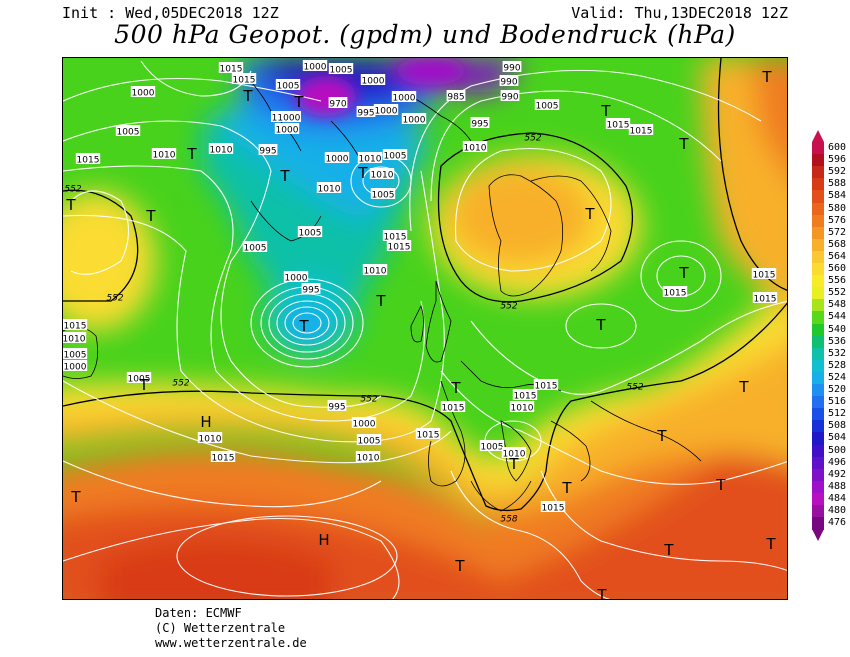 The height and width of the screenshot is (657, 850). Describe the element at coordinates (837, 184) in the screenshot. I see `legend-level-label: 588` at that location.